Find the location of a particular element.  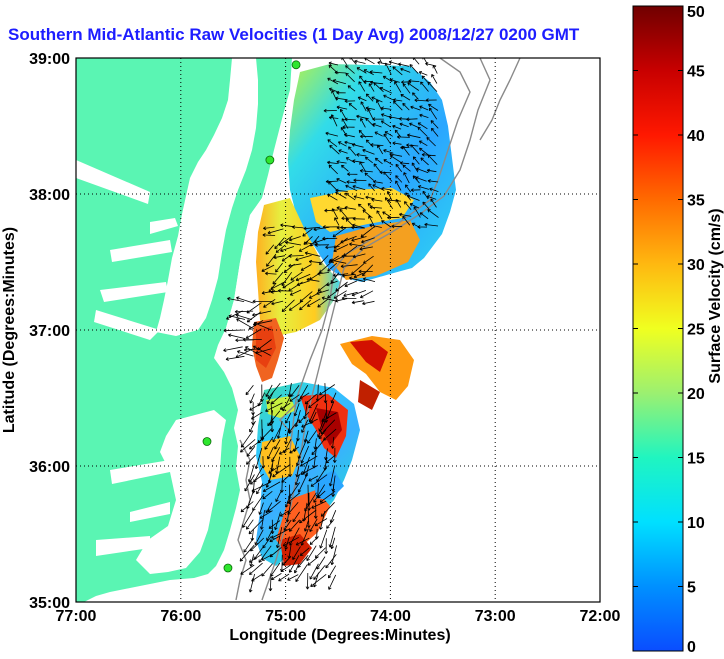

colorbar-tick-label: 0 is located at coordinates (691, 647).